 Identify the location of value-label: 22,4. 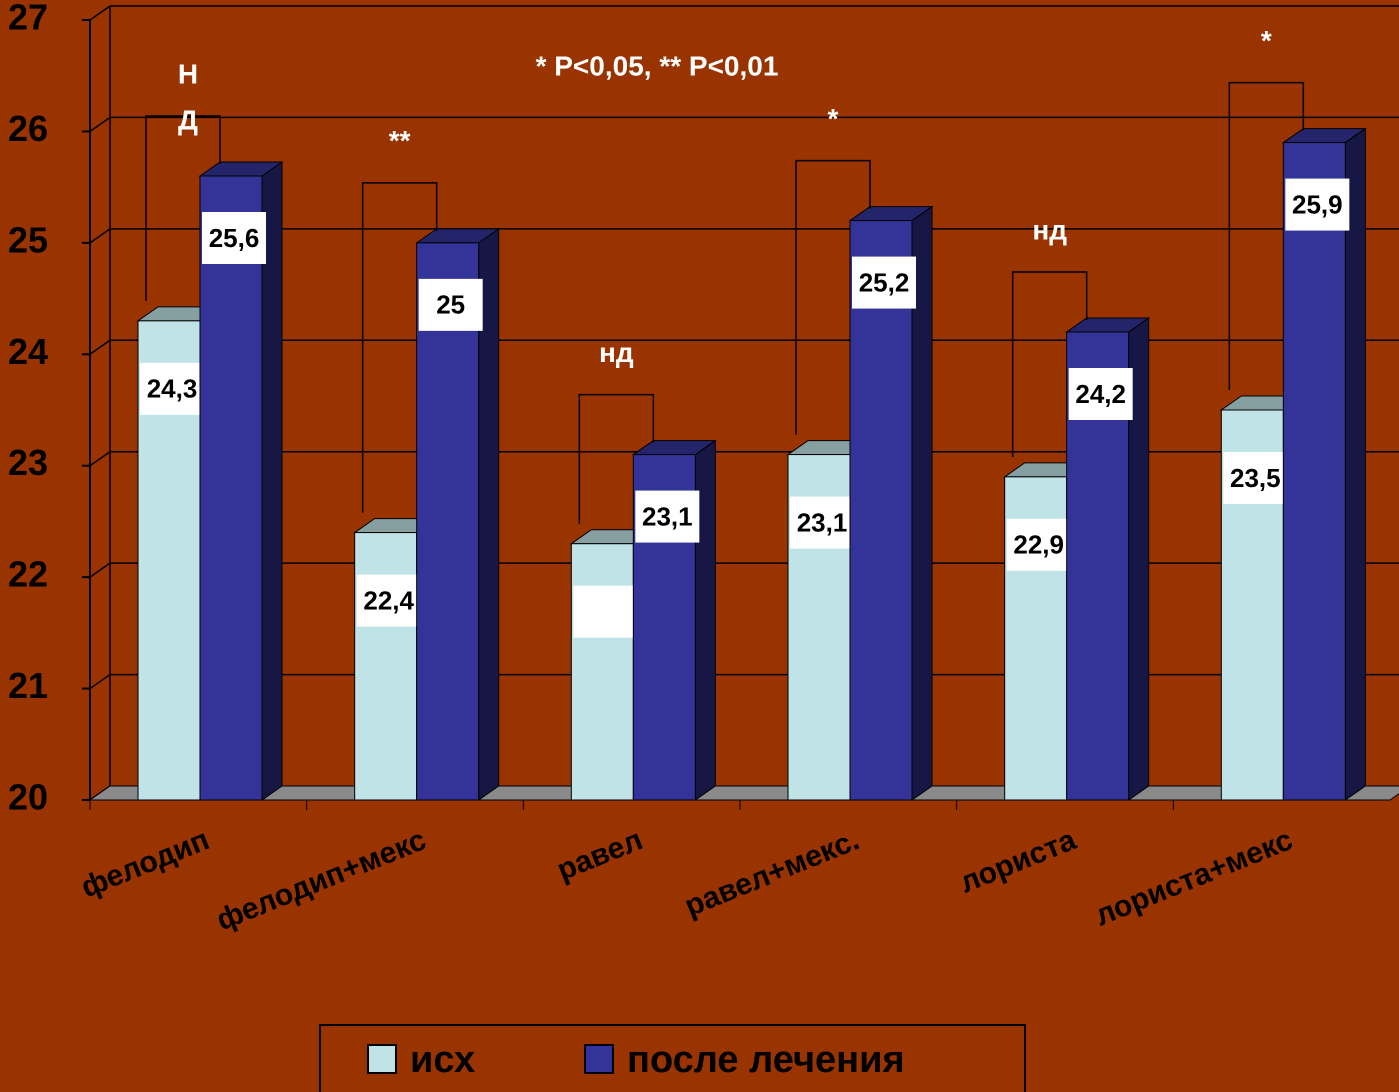
(388, 600).